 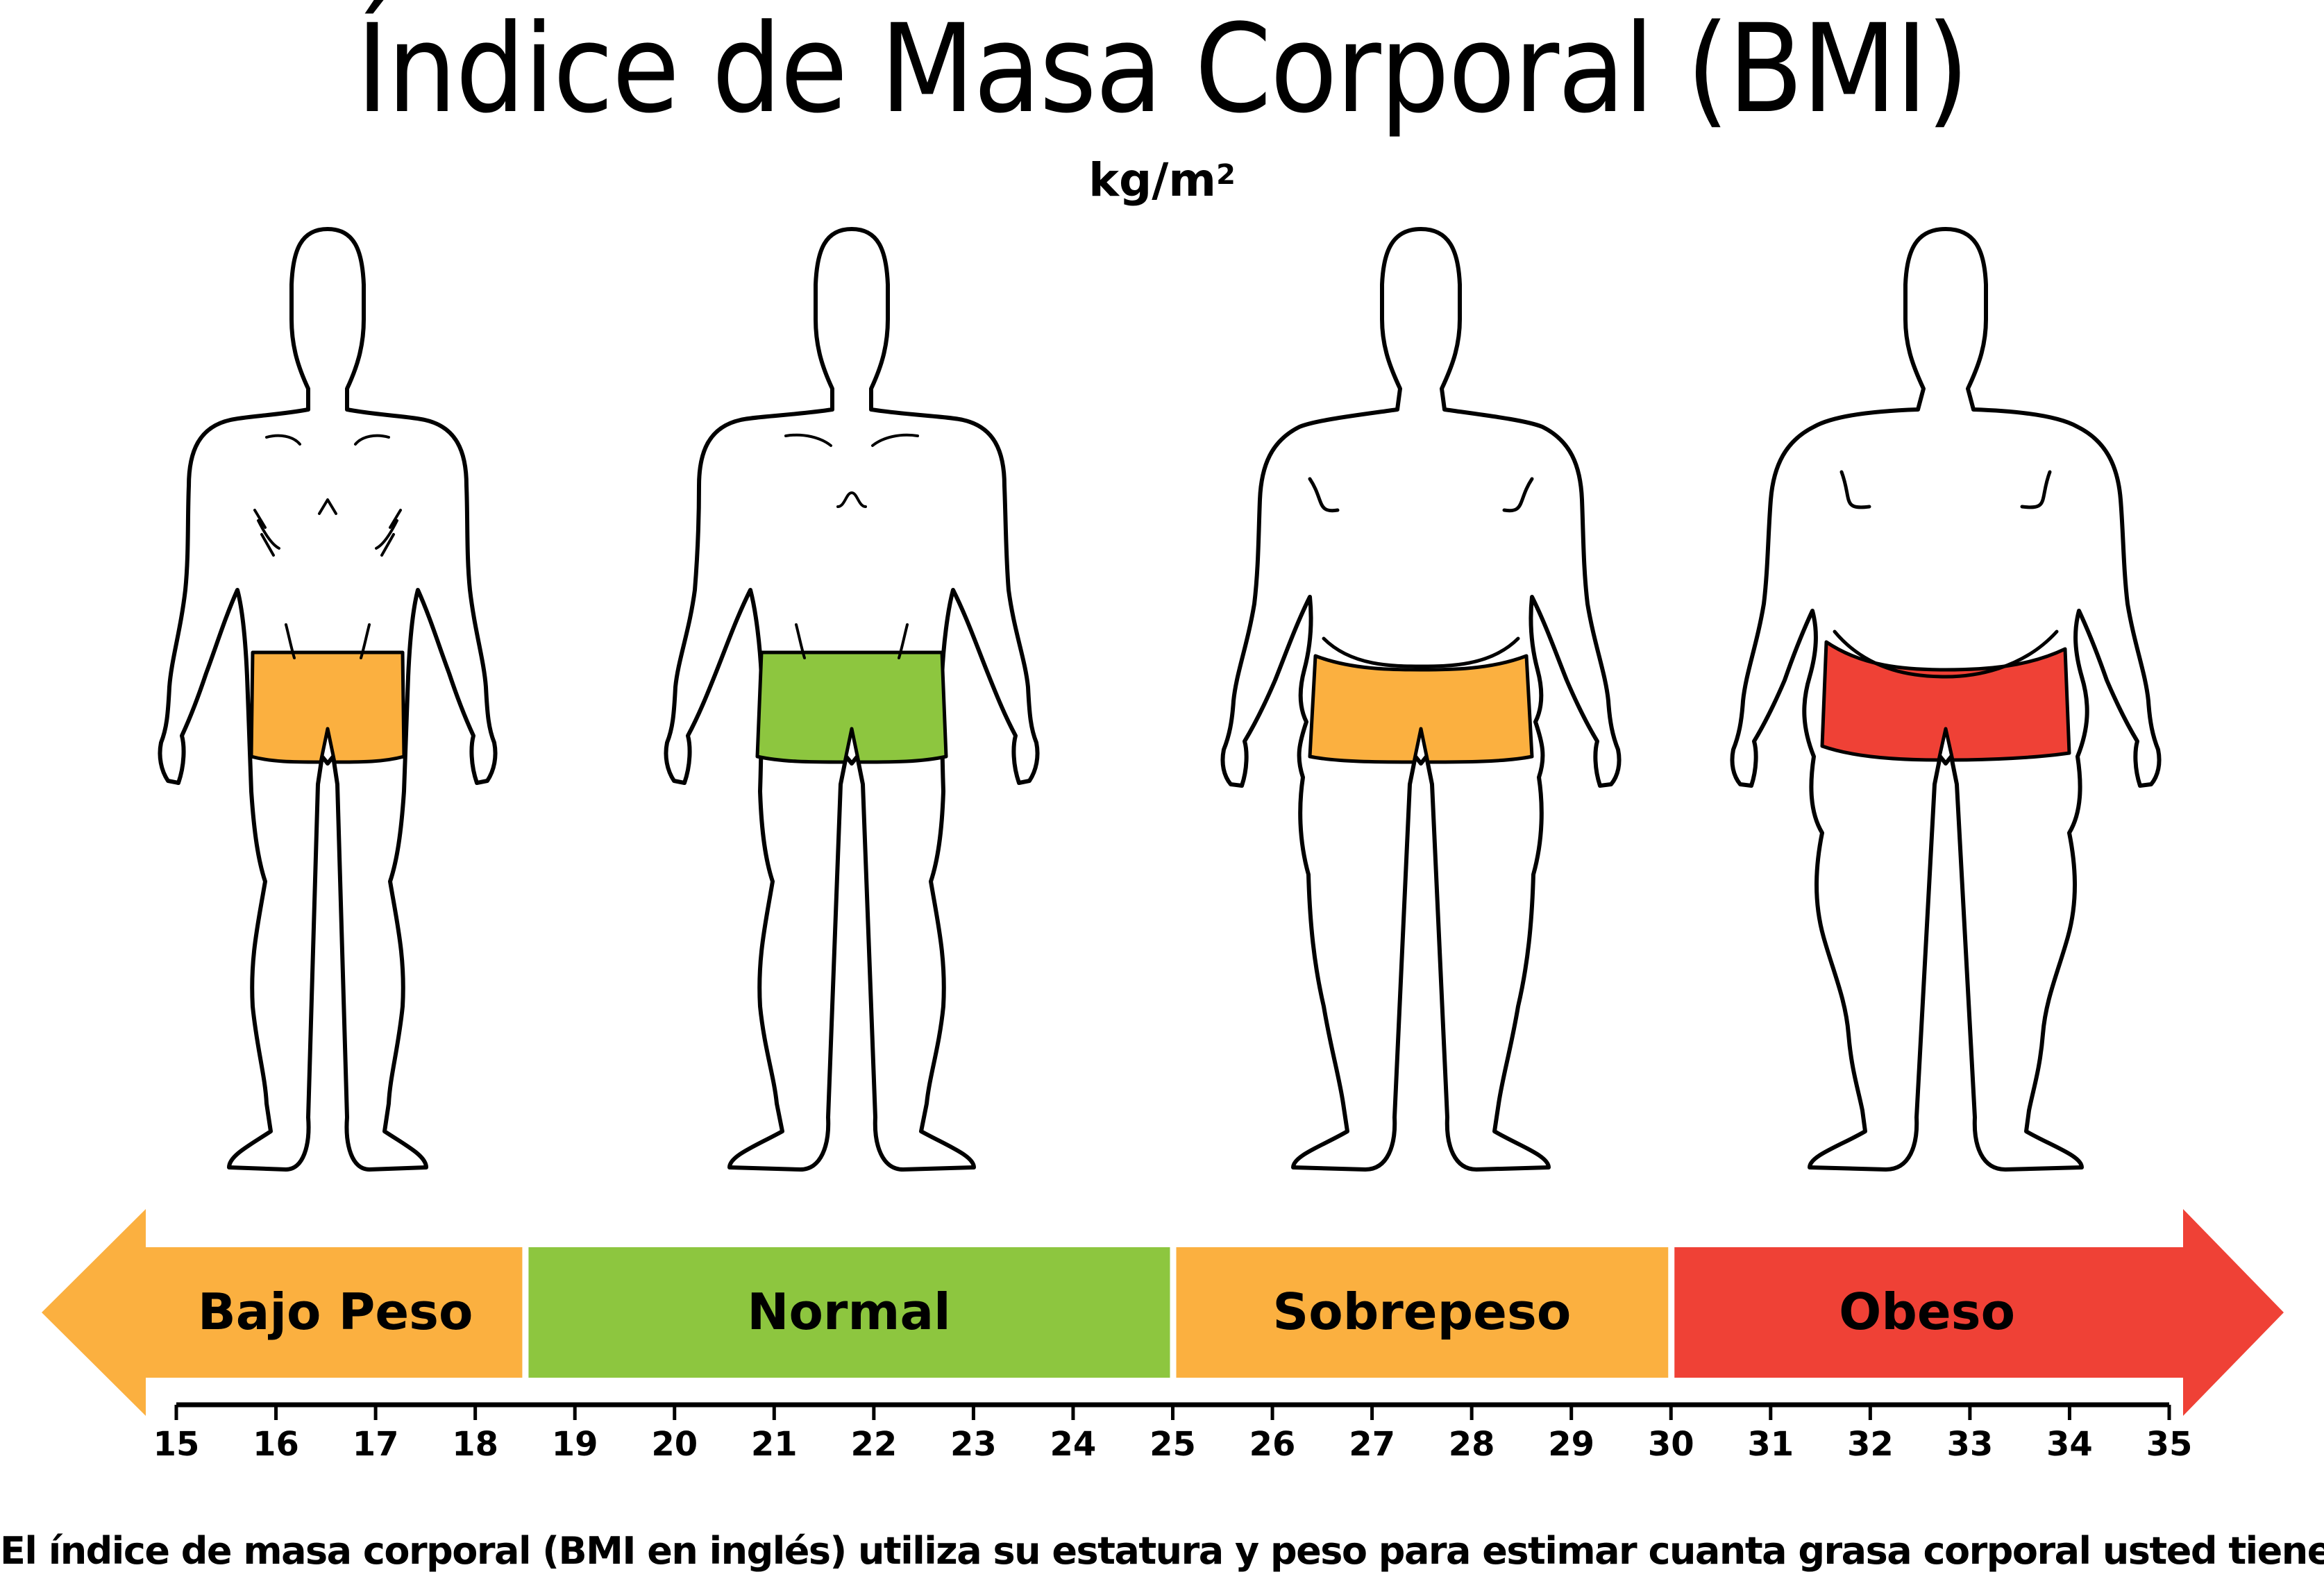 What do you see at coordinates (973, 1445) in the screenshot?
I see `tick-label: 23` at bounding box center [973, 1445].